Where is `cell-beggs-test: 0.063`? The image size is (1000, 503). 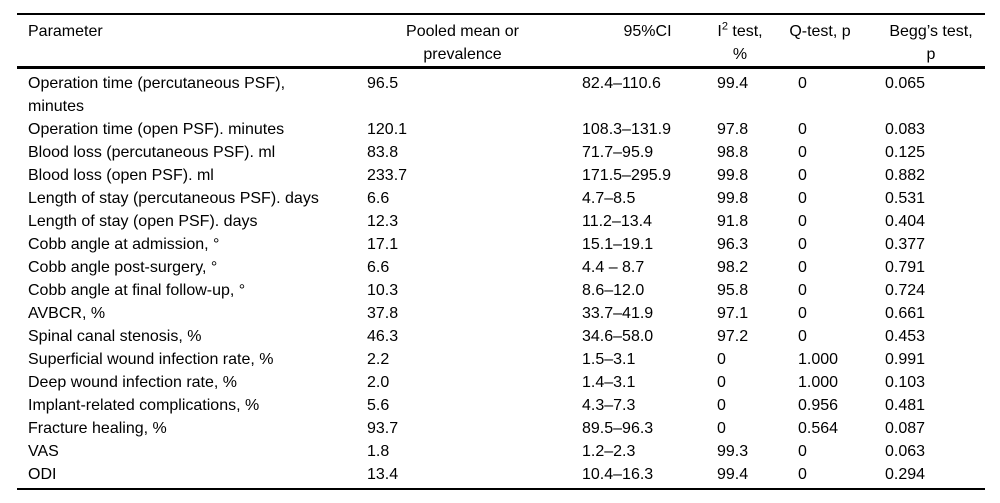
cell-beggs-test: 0.063 is located at coordinates (905, 451).